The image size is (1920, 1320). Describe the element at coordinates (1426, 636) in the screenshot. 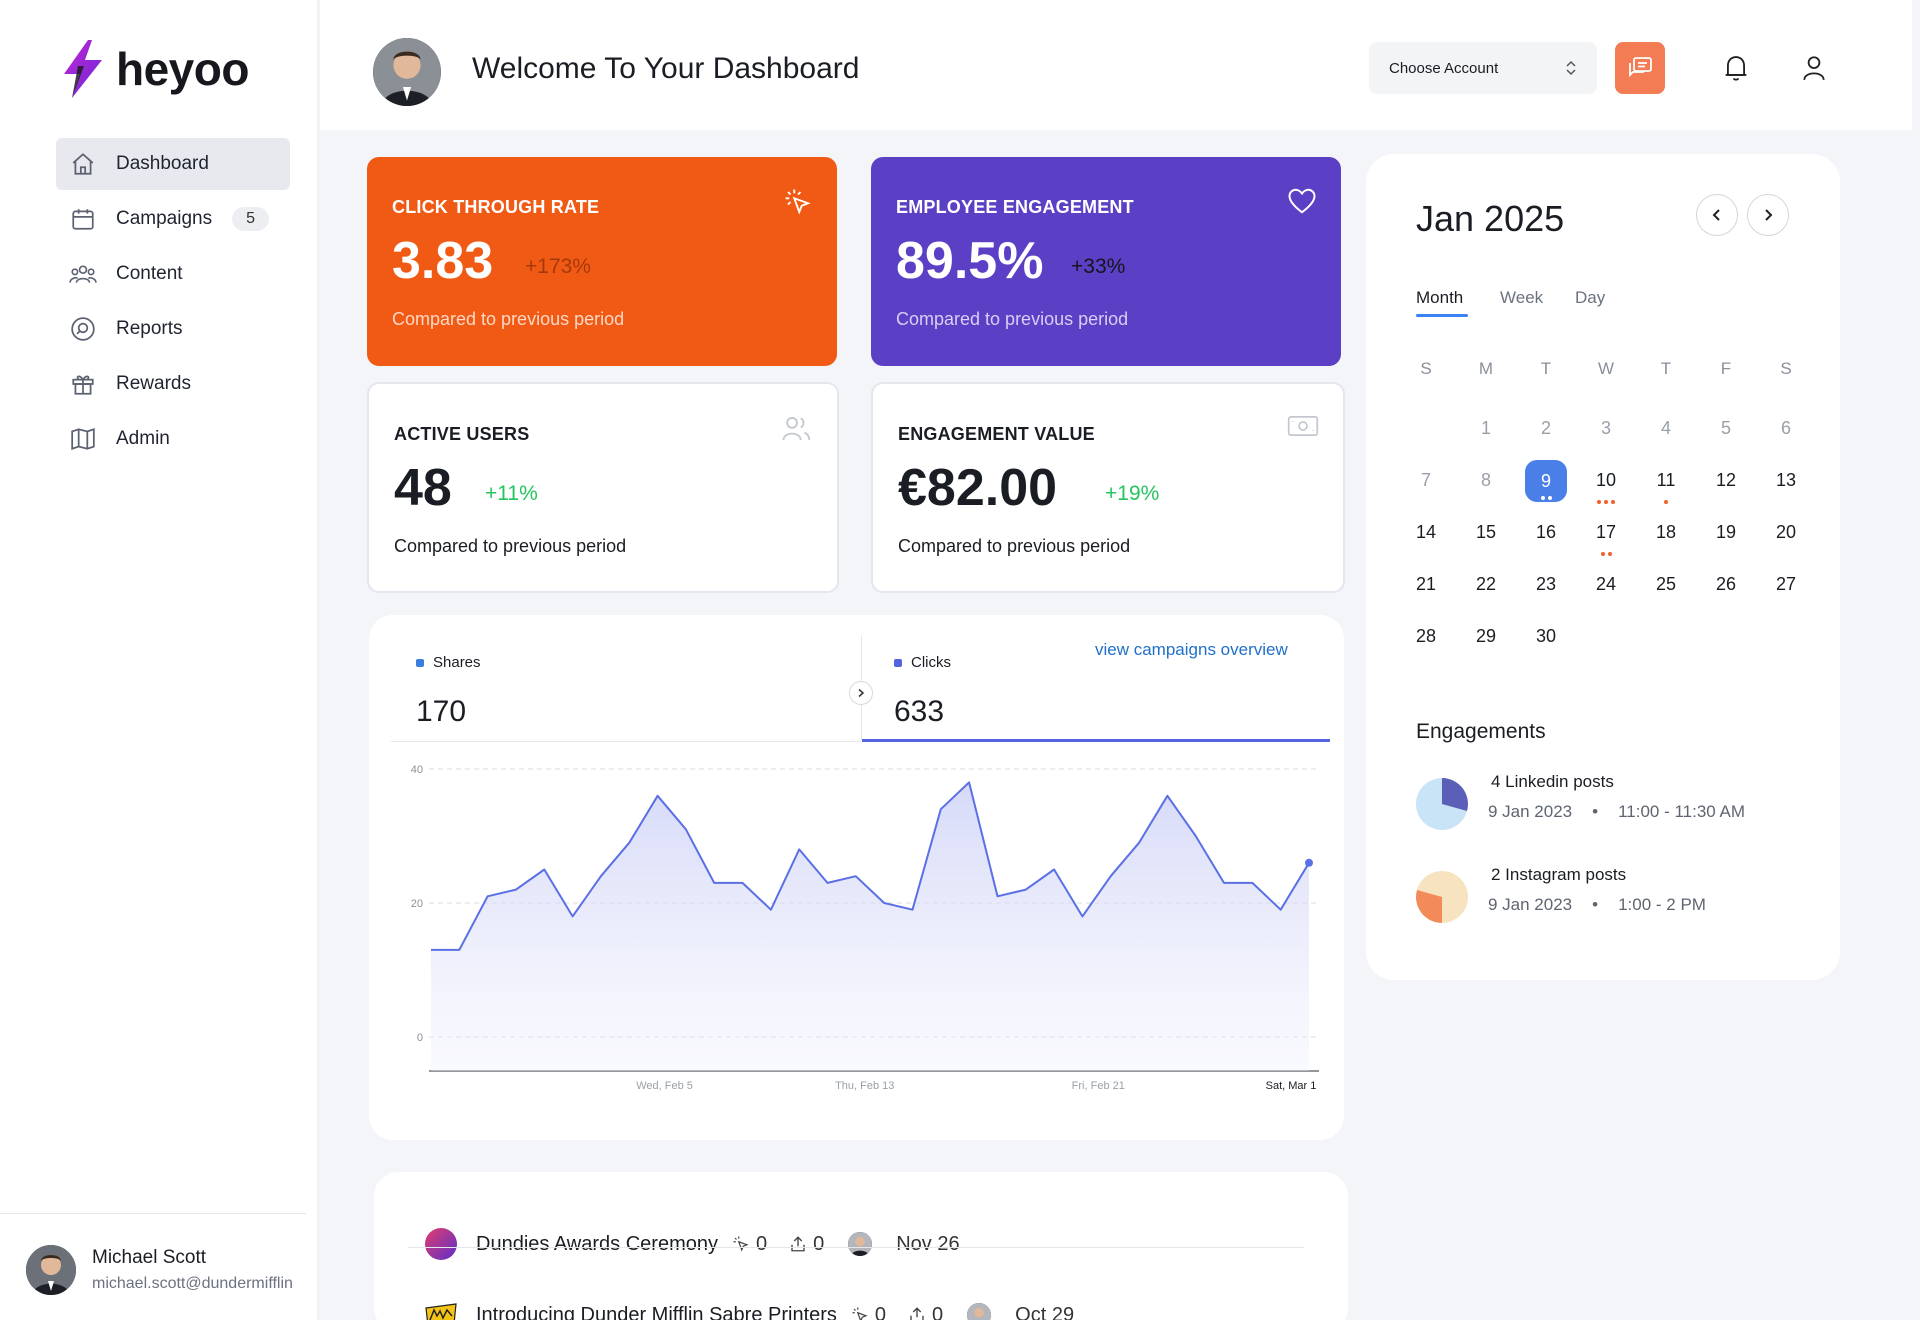

I see `calendar-day: 28` at that location.